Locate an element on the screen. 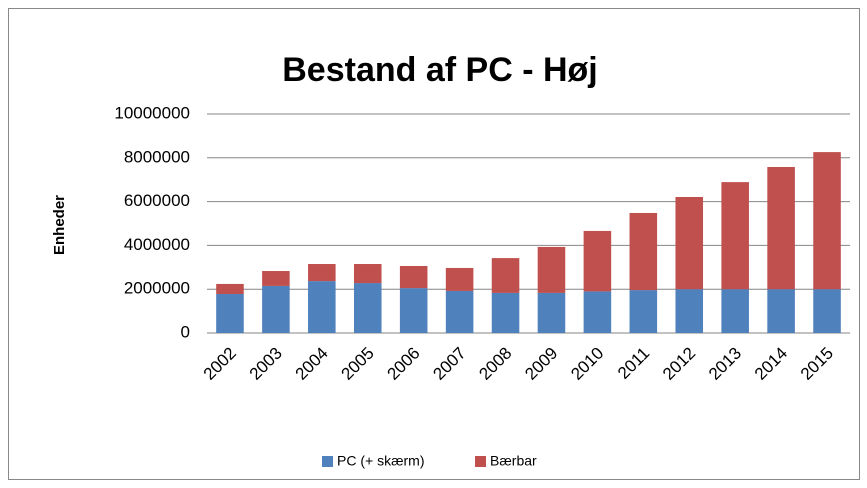  y-tick-label: 4000000 is located at coordinates (157, 244).